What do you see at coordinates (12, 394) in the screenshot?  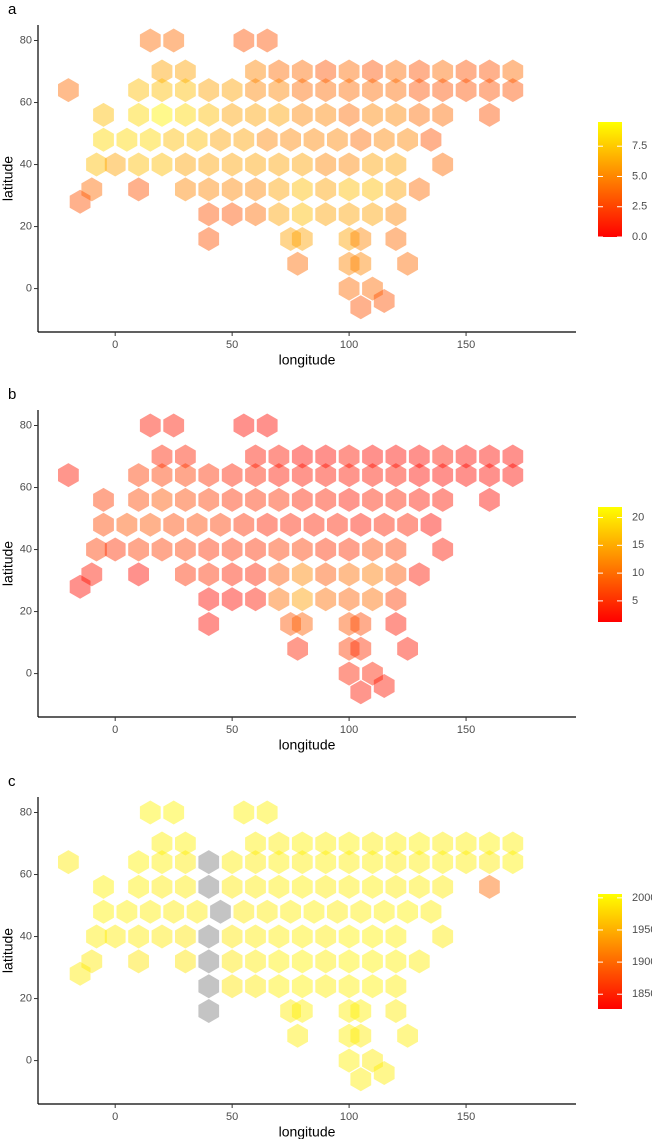 I see `panel-title: b` at bounding box center [12, 394].